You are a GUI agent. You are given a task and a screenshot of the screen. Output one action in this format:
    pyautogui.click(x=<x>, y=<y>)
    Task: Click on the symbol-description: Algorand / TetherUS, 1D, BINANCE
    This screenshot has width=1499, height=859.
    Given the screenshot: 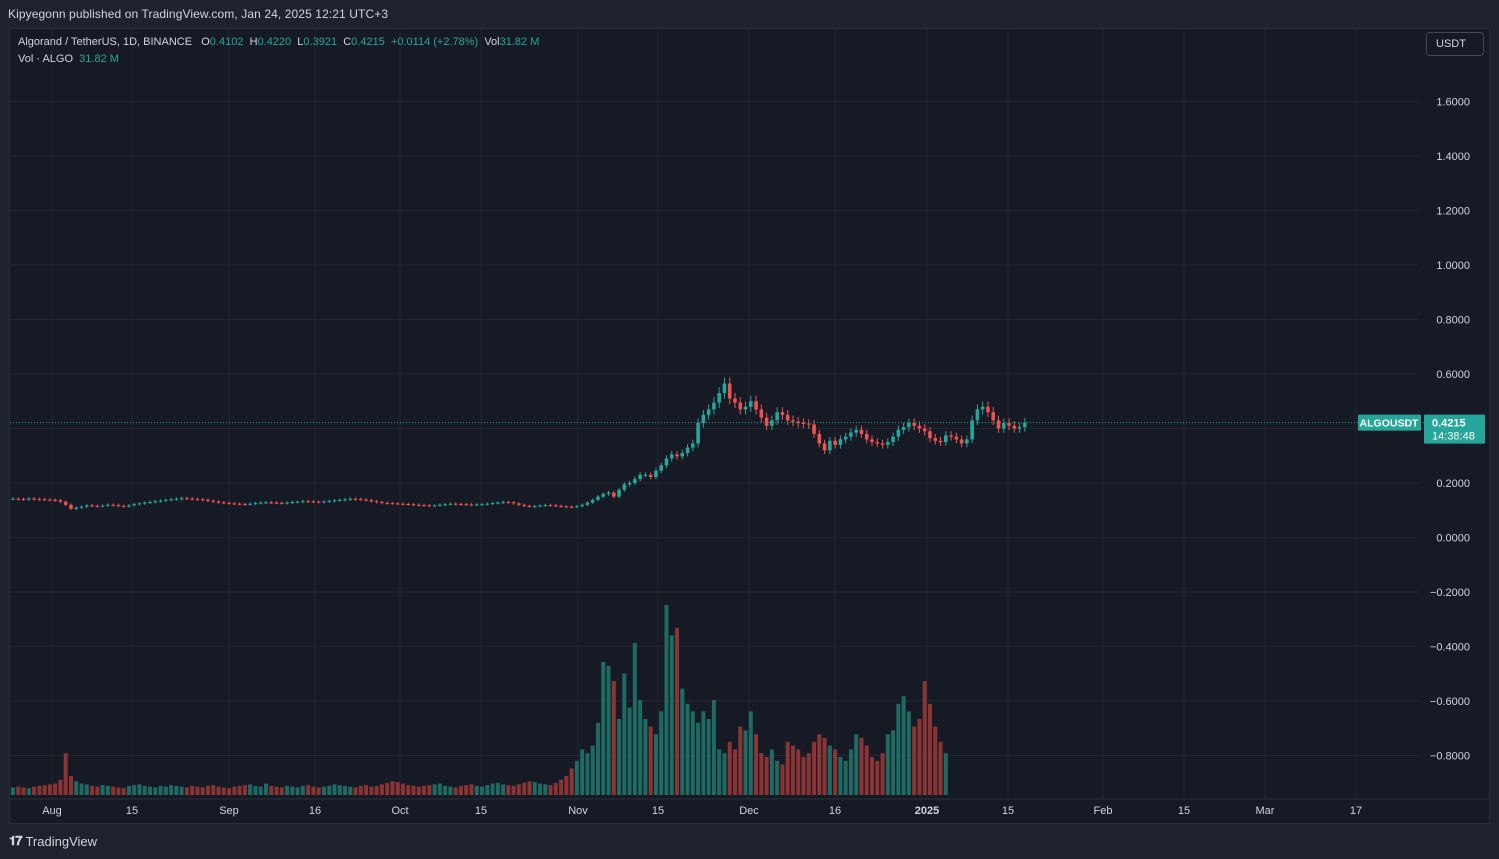 What is the action you would take?
    pyautogui.click(x=105, y=42)
    